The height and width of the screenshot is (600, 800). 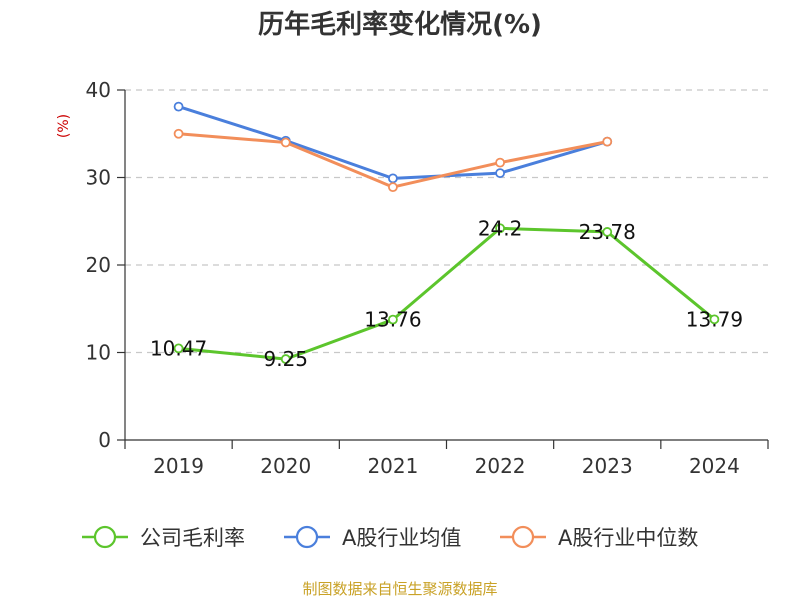 I want to click on data-label-2020: 9.25, so click(x=285, y=359).